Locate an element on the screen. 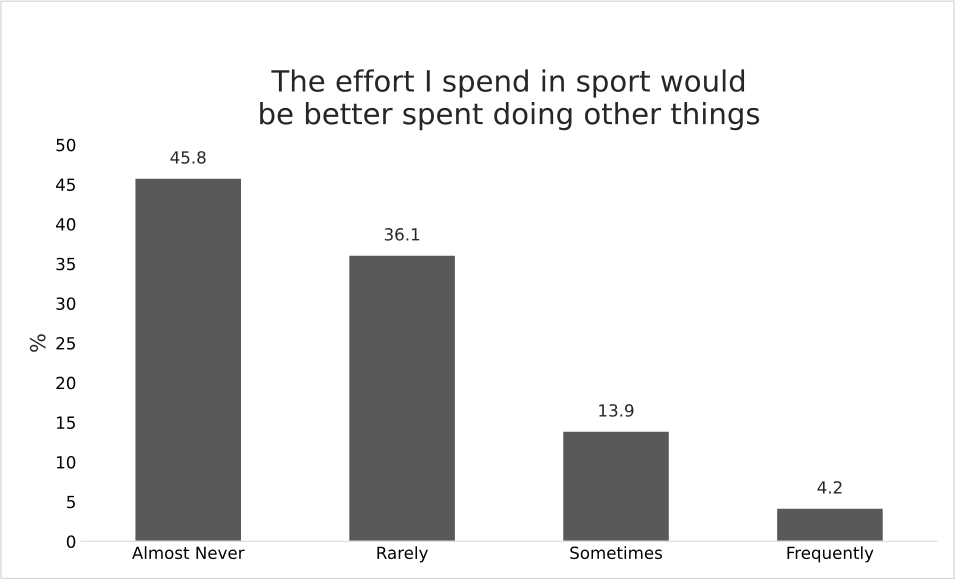 This screenshot has width=956, height=579. data-label: 45.8 is located at coordinates (188, 157).